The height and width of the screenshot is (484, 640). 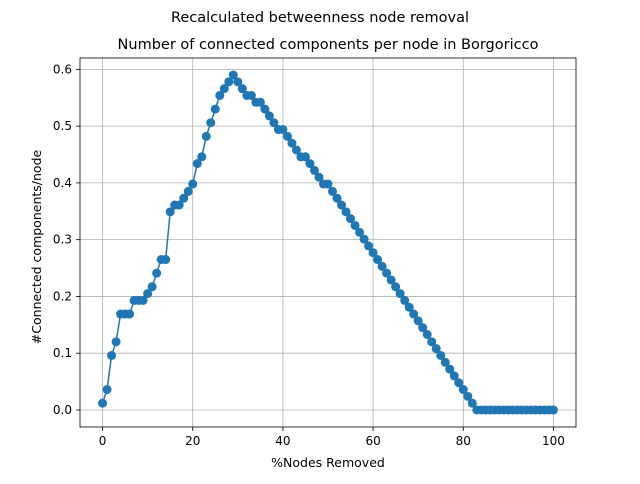 What do you see at coordinates (320, 18) in the screenshot?
I see `figure-suptitle: Recalculated betweenness node removal` at bounding box center [320, 18].